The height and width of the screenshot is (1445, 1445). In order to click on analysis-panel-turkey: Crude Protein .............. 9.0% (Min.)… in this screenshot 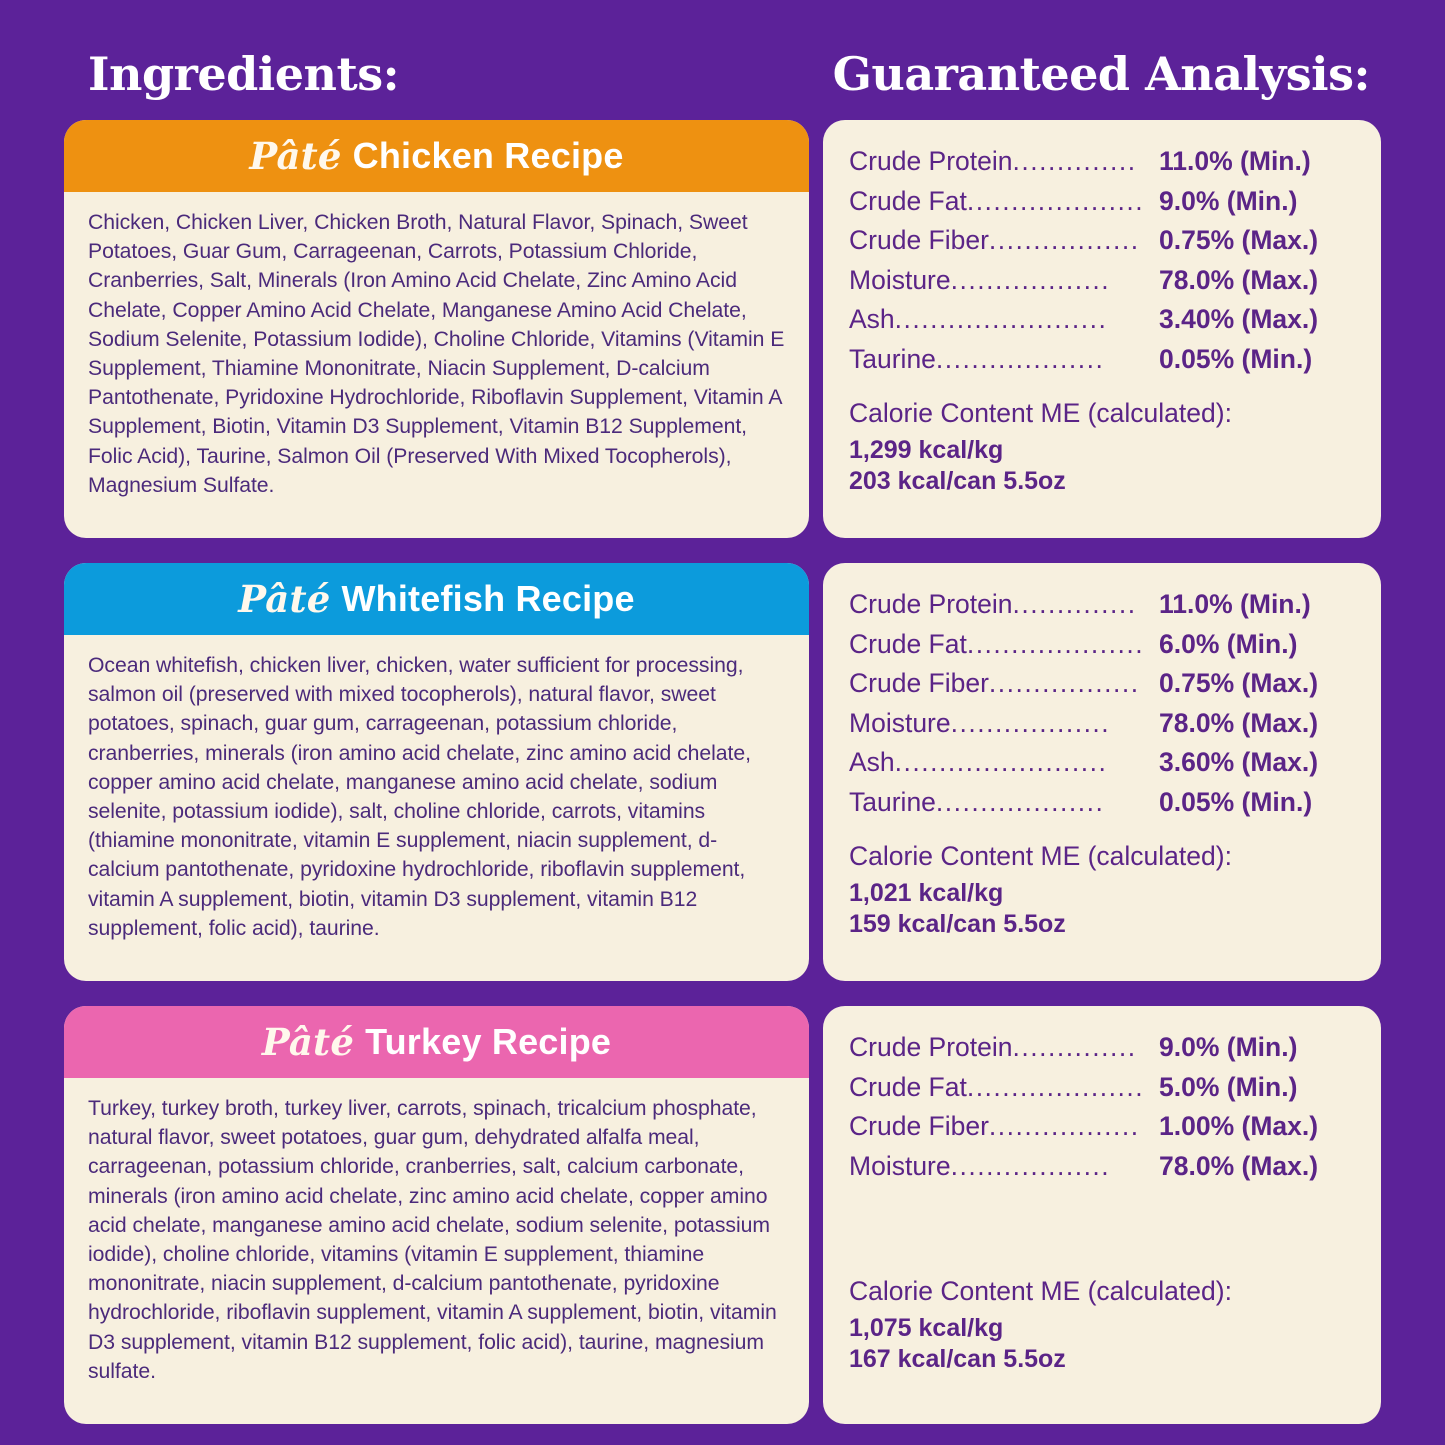, I will do `click(1102, 1215)`.